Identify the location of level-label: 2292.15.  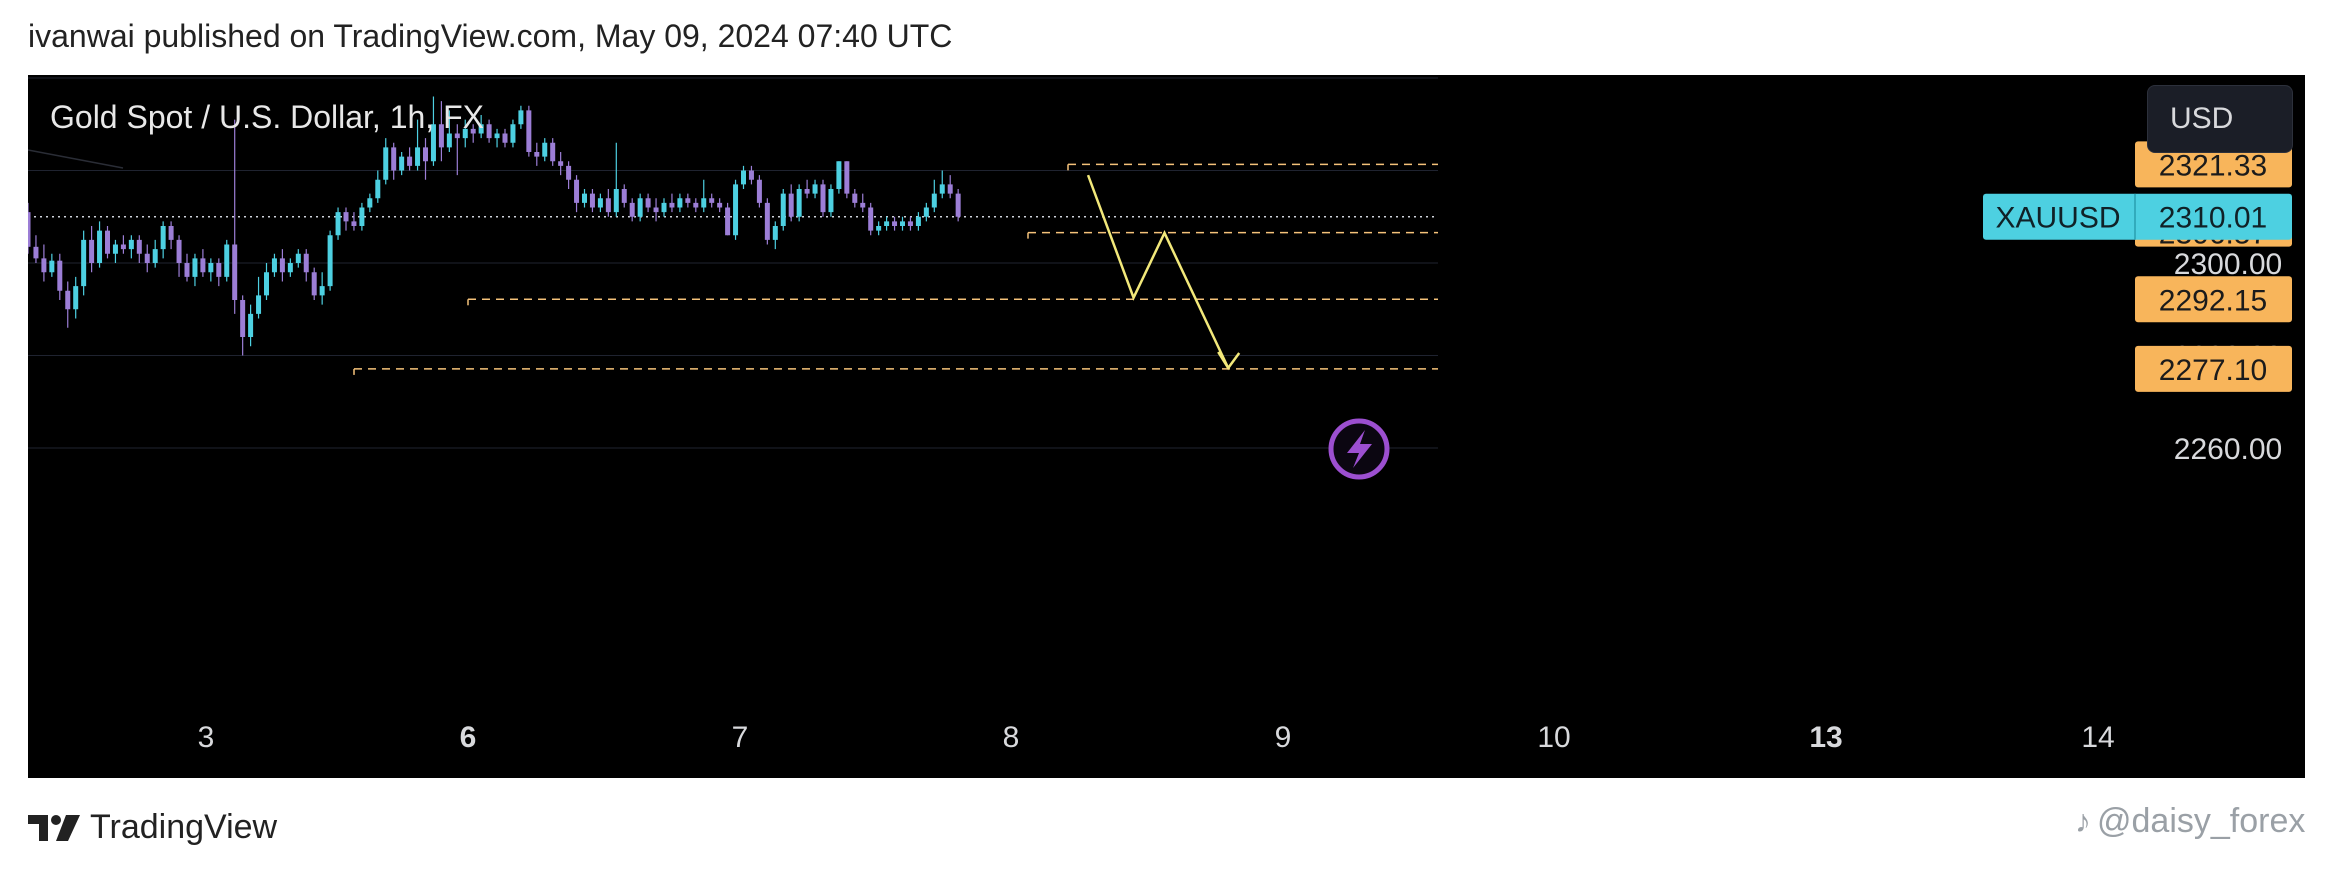
(2213, 299).